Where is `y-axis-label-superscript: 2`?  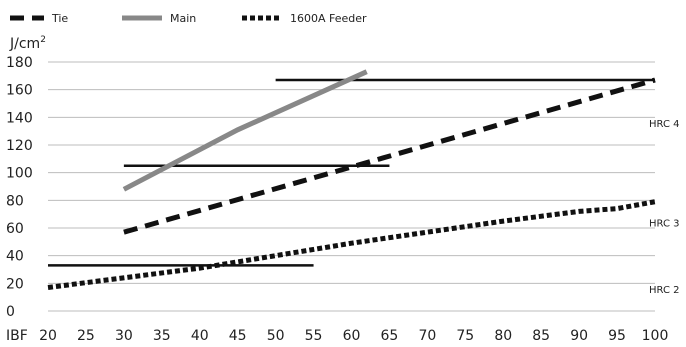 y-axis-label-superscript: 2 is located at coordinates (43, 40).